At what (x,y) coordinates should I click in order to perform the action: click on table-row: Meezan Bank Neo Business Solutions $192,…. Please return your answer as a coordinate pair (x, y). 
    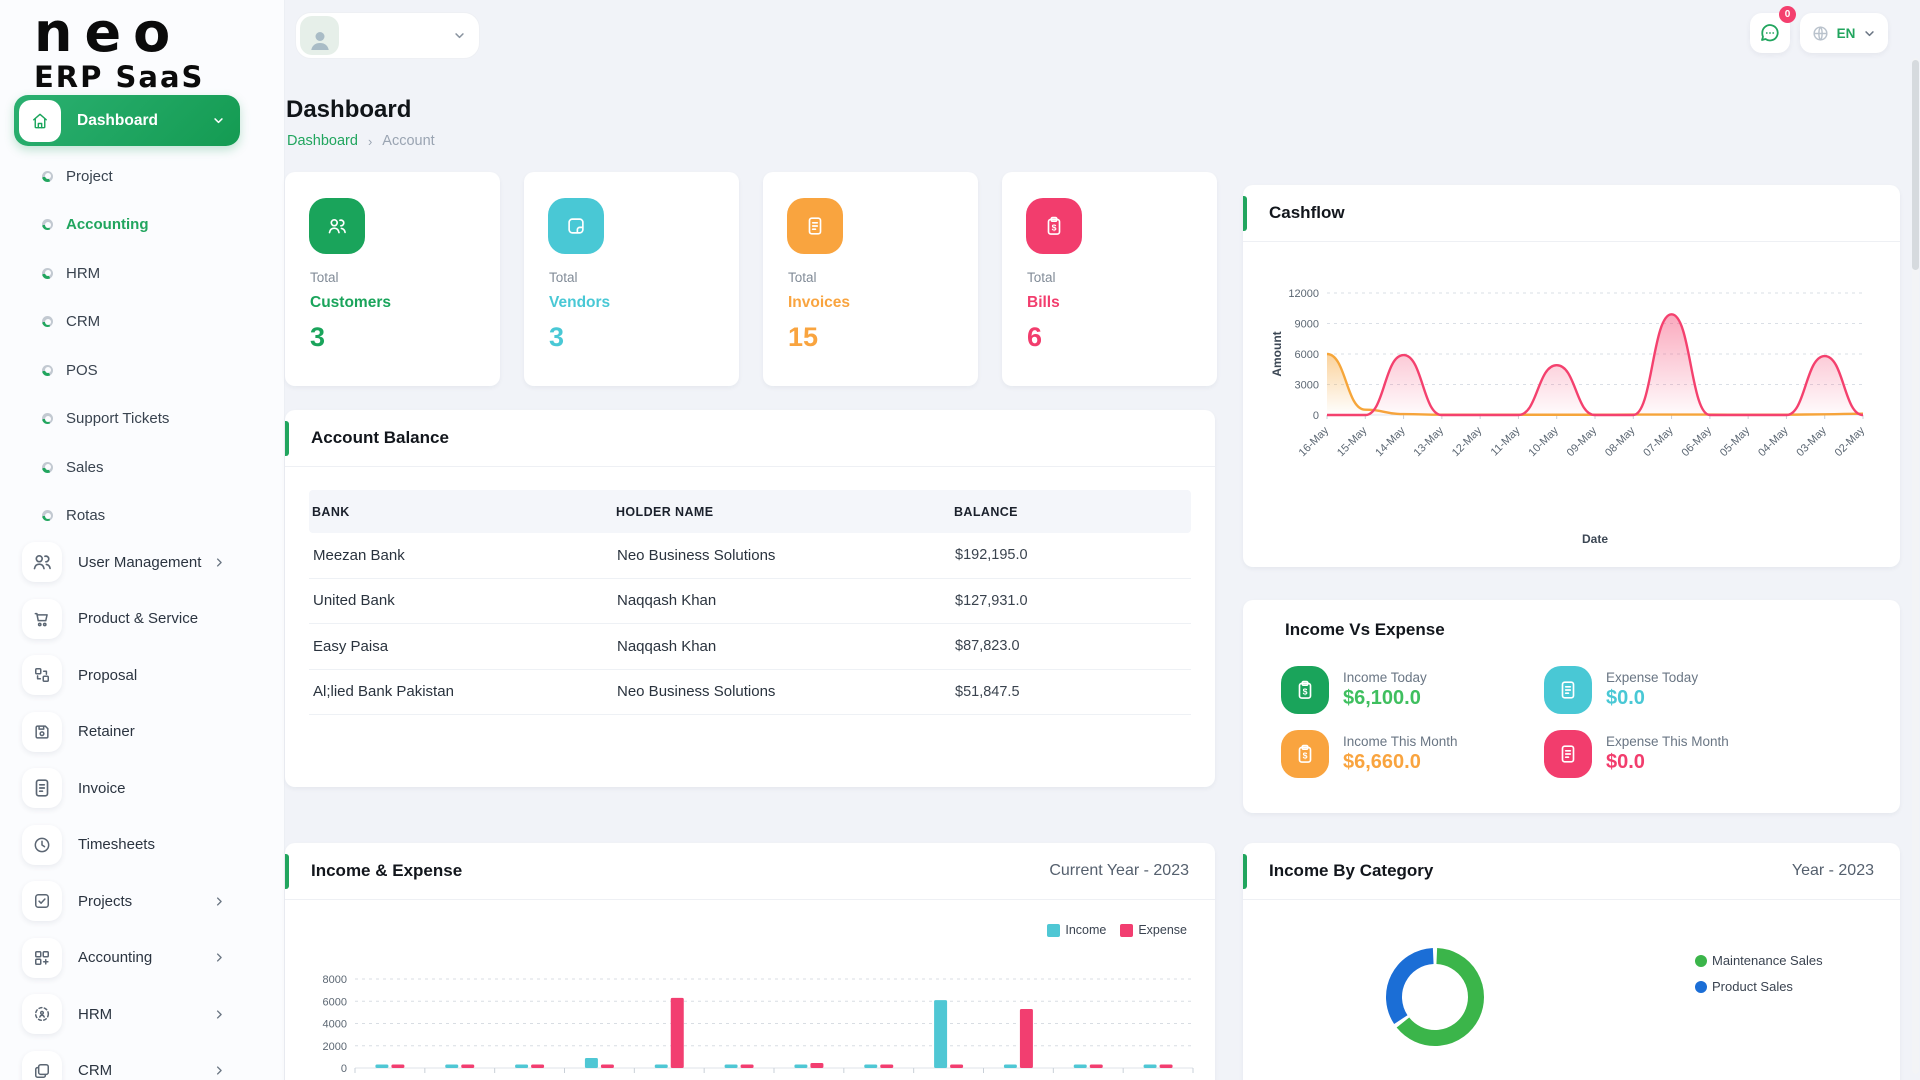
    Looking at the image, I should click on (750, 556).